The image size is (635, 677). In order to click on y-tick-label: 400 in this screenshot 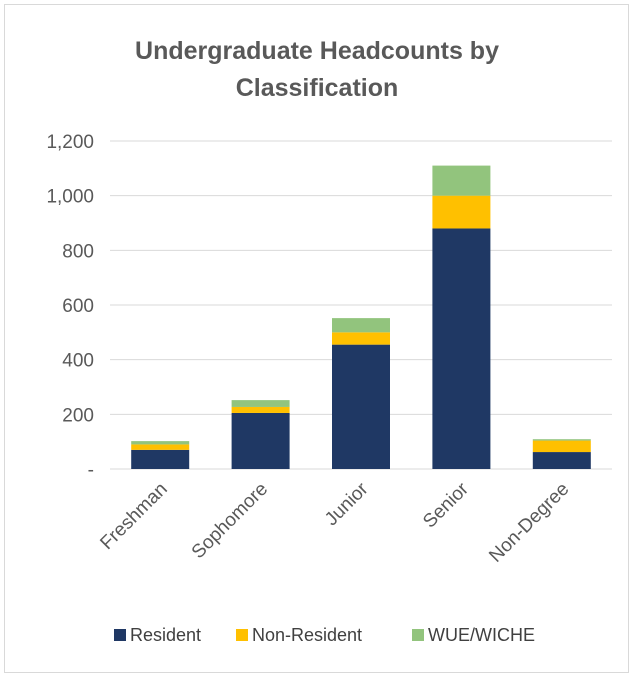, I will do `click(78, 361)`.